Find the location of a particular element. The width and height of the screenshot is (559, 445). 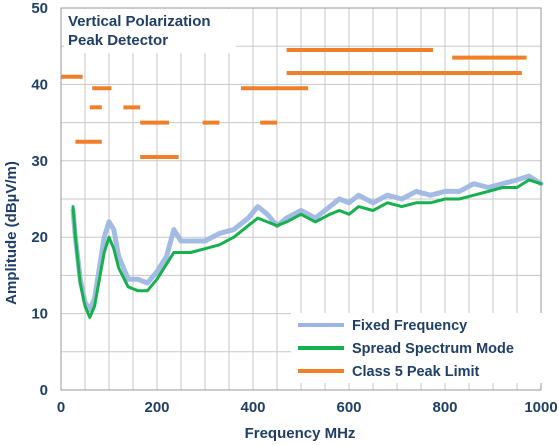

chart-title-line1: Vertical Polarization is located at coordinates (139, 21).